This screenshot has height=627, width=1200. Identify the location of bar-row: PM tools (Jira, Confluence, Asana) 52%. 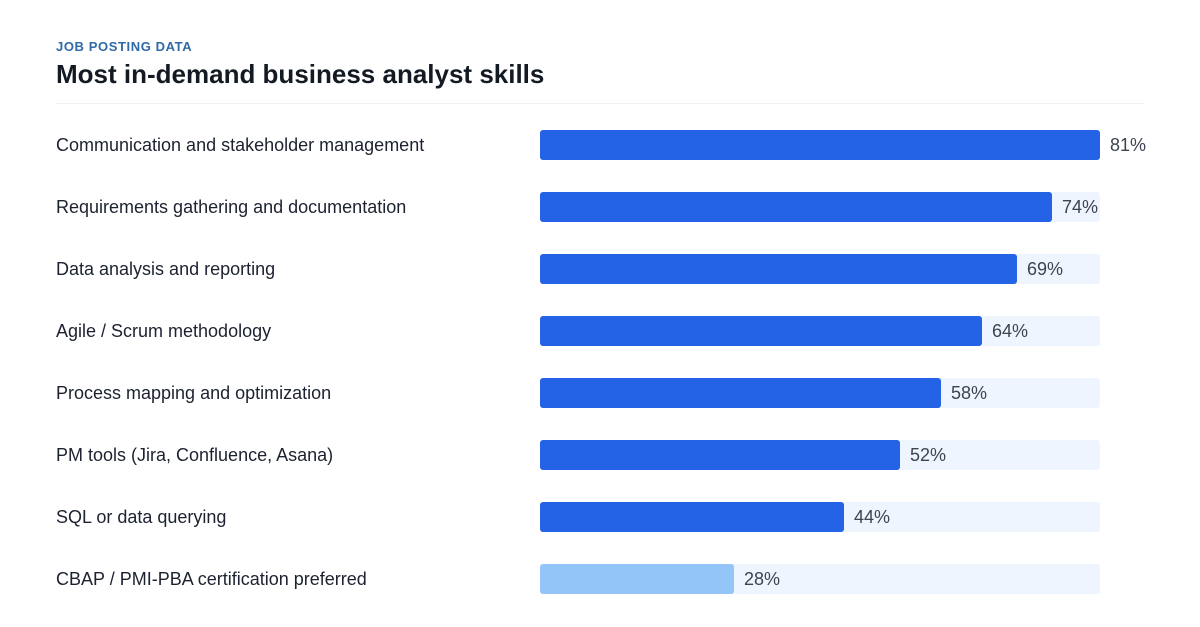
(600, 455).